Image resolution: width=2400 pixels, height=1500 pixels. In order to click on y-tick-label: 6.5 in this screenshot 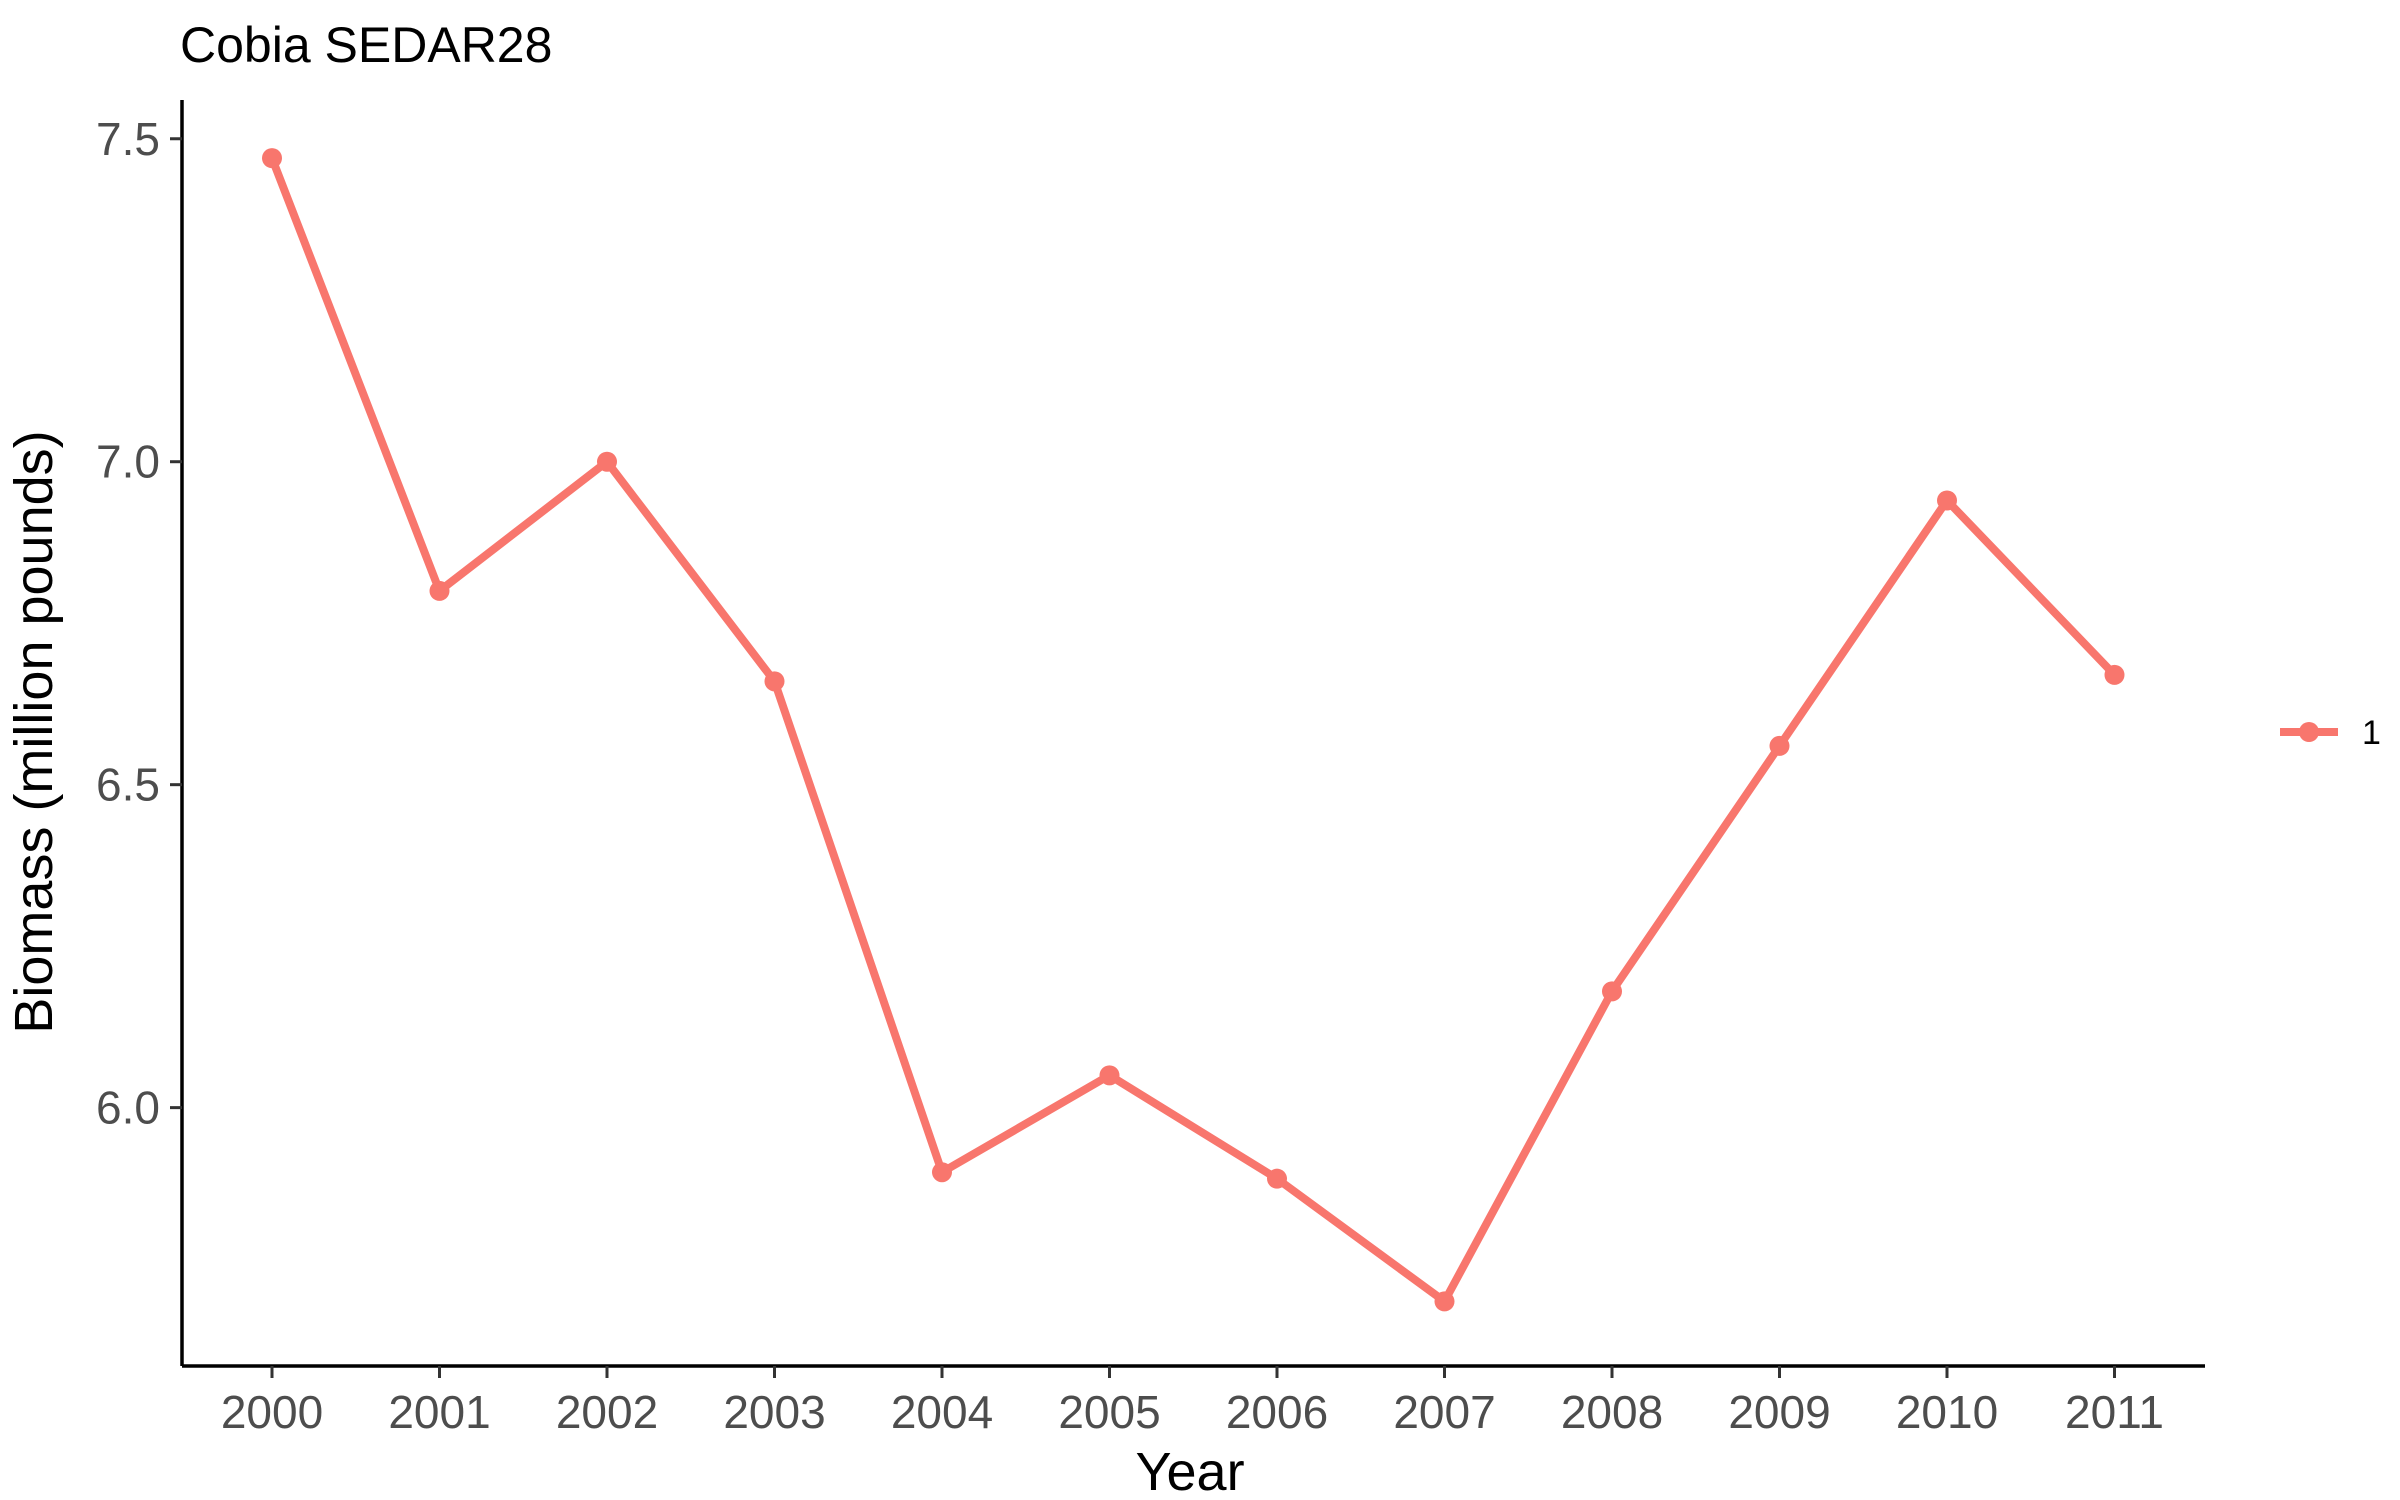, I will do `click(128, 785)`.